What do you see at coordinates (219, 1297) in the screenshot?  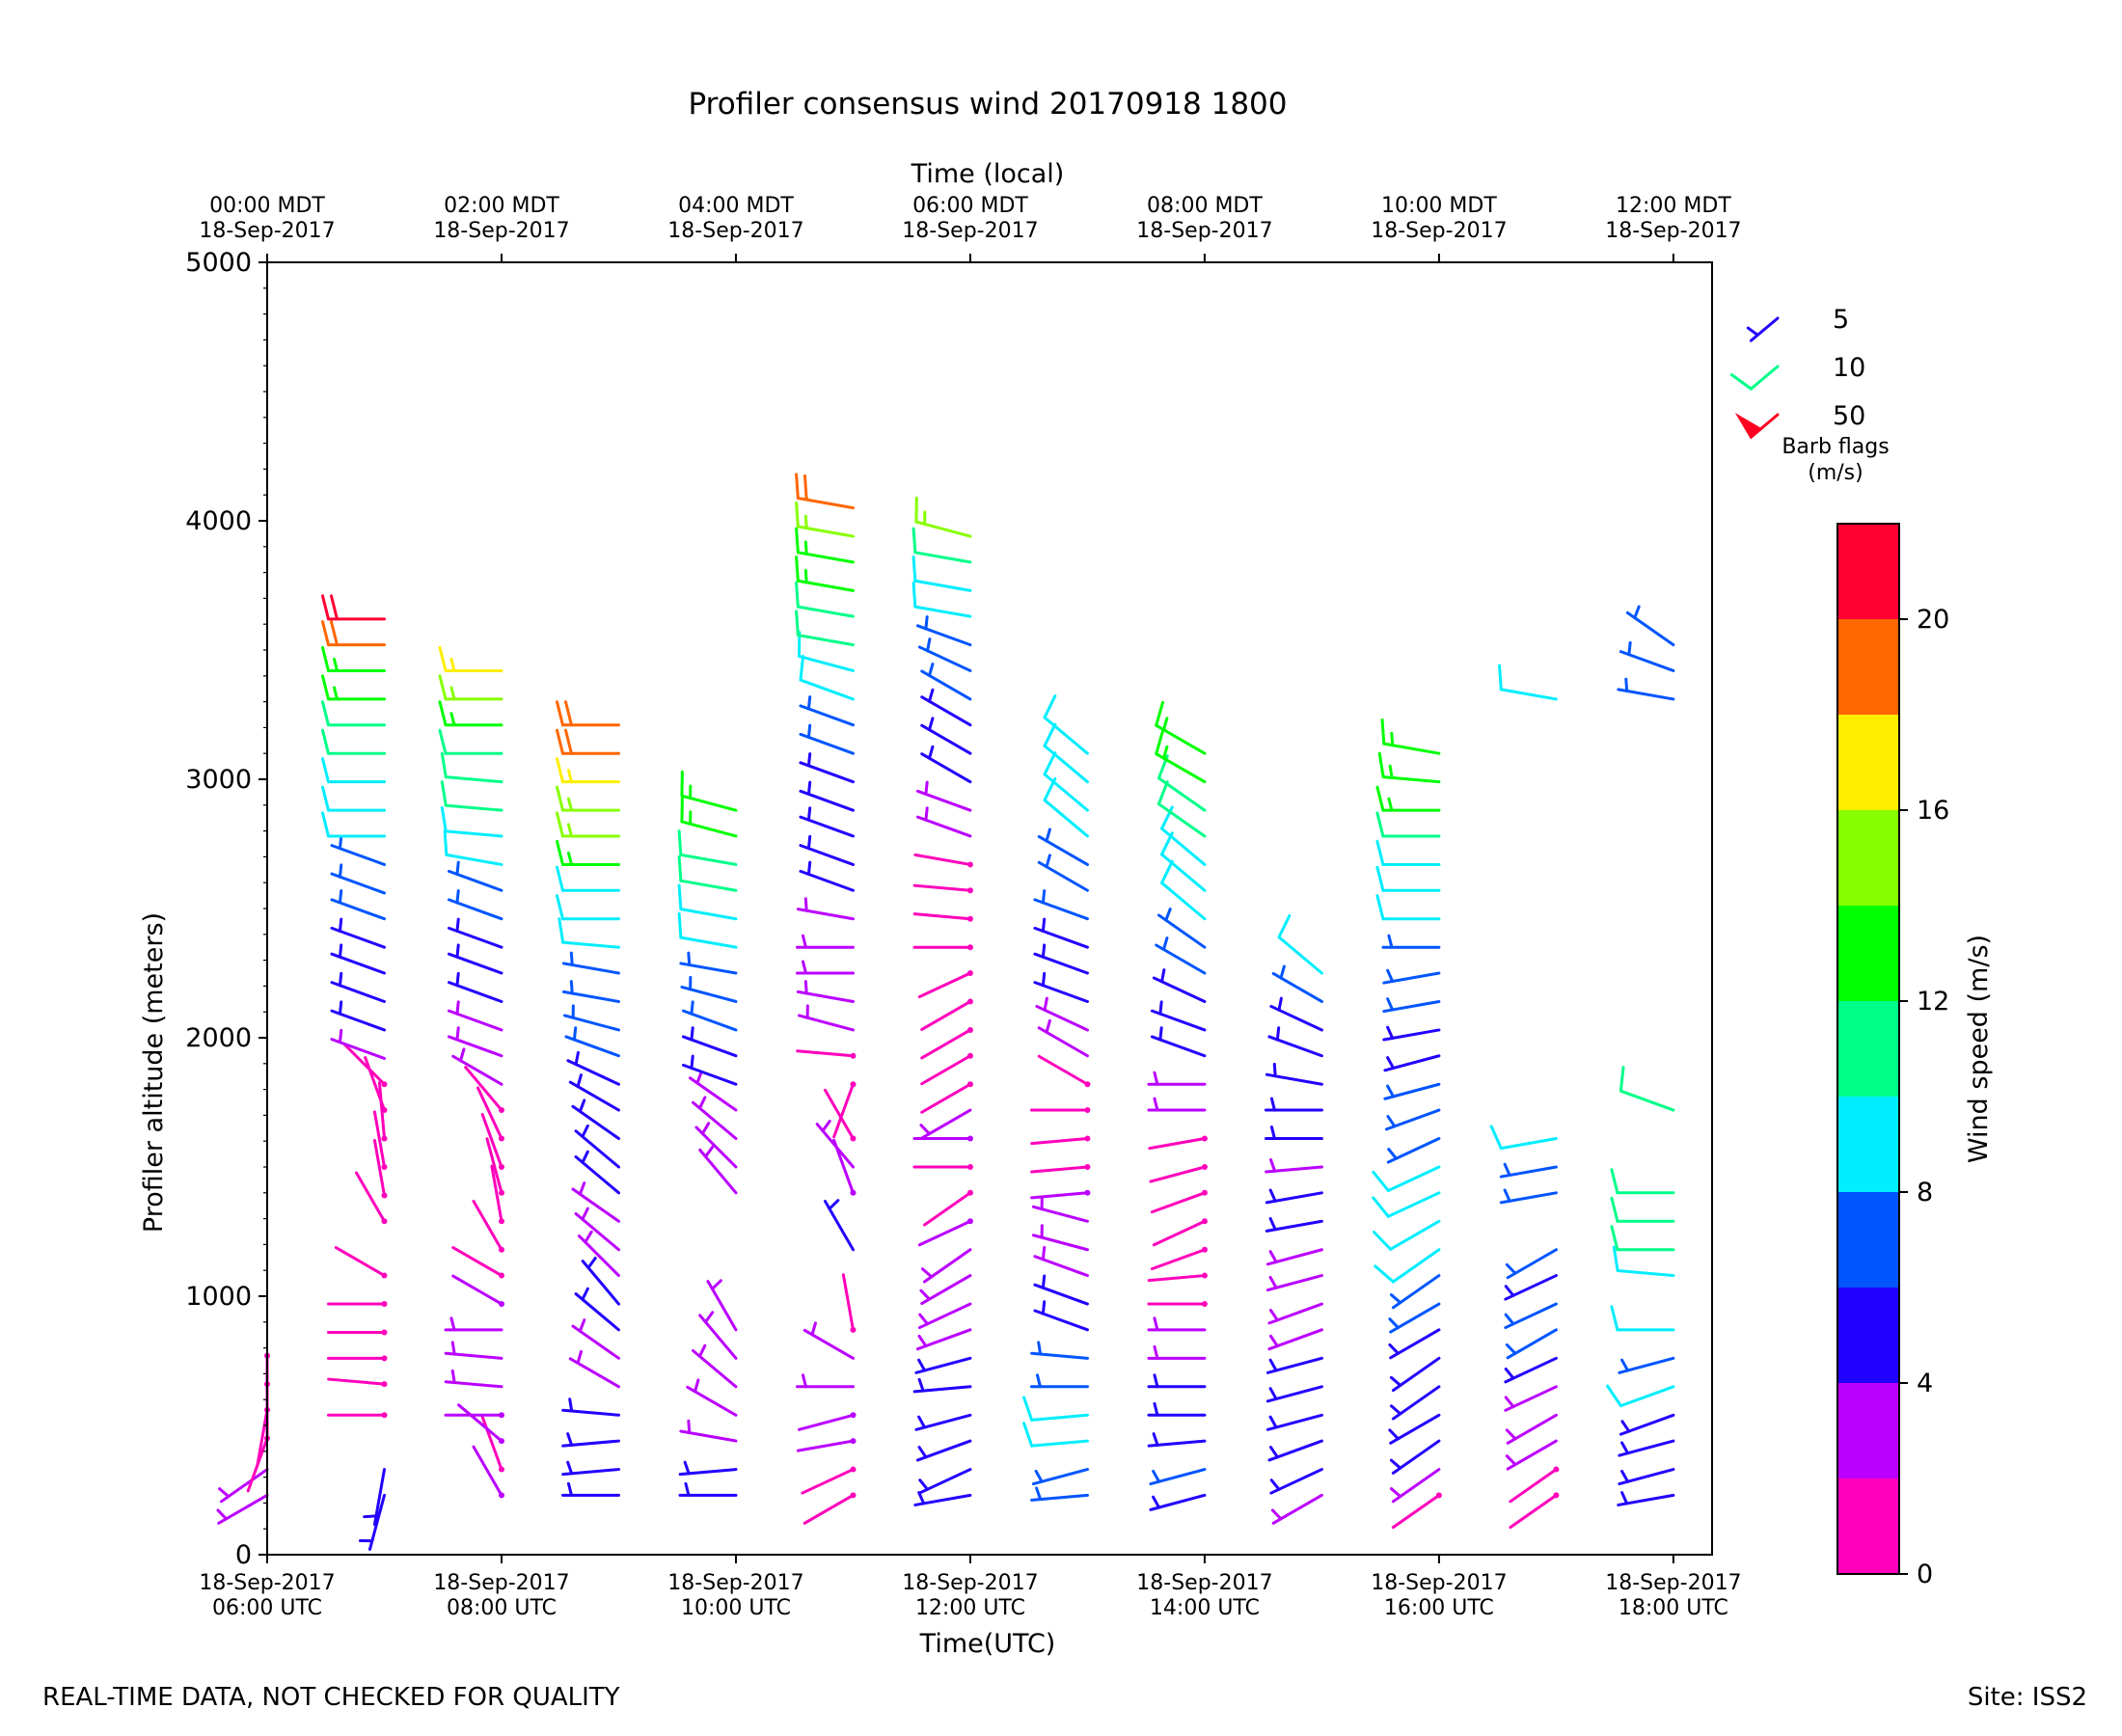 I see `y-tick-label: 1000` at bounding box center [219, 1297].